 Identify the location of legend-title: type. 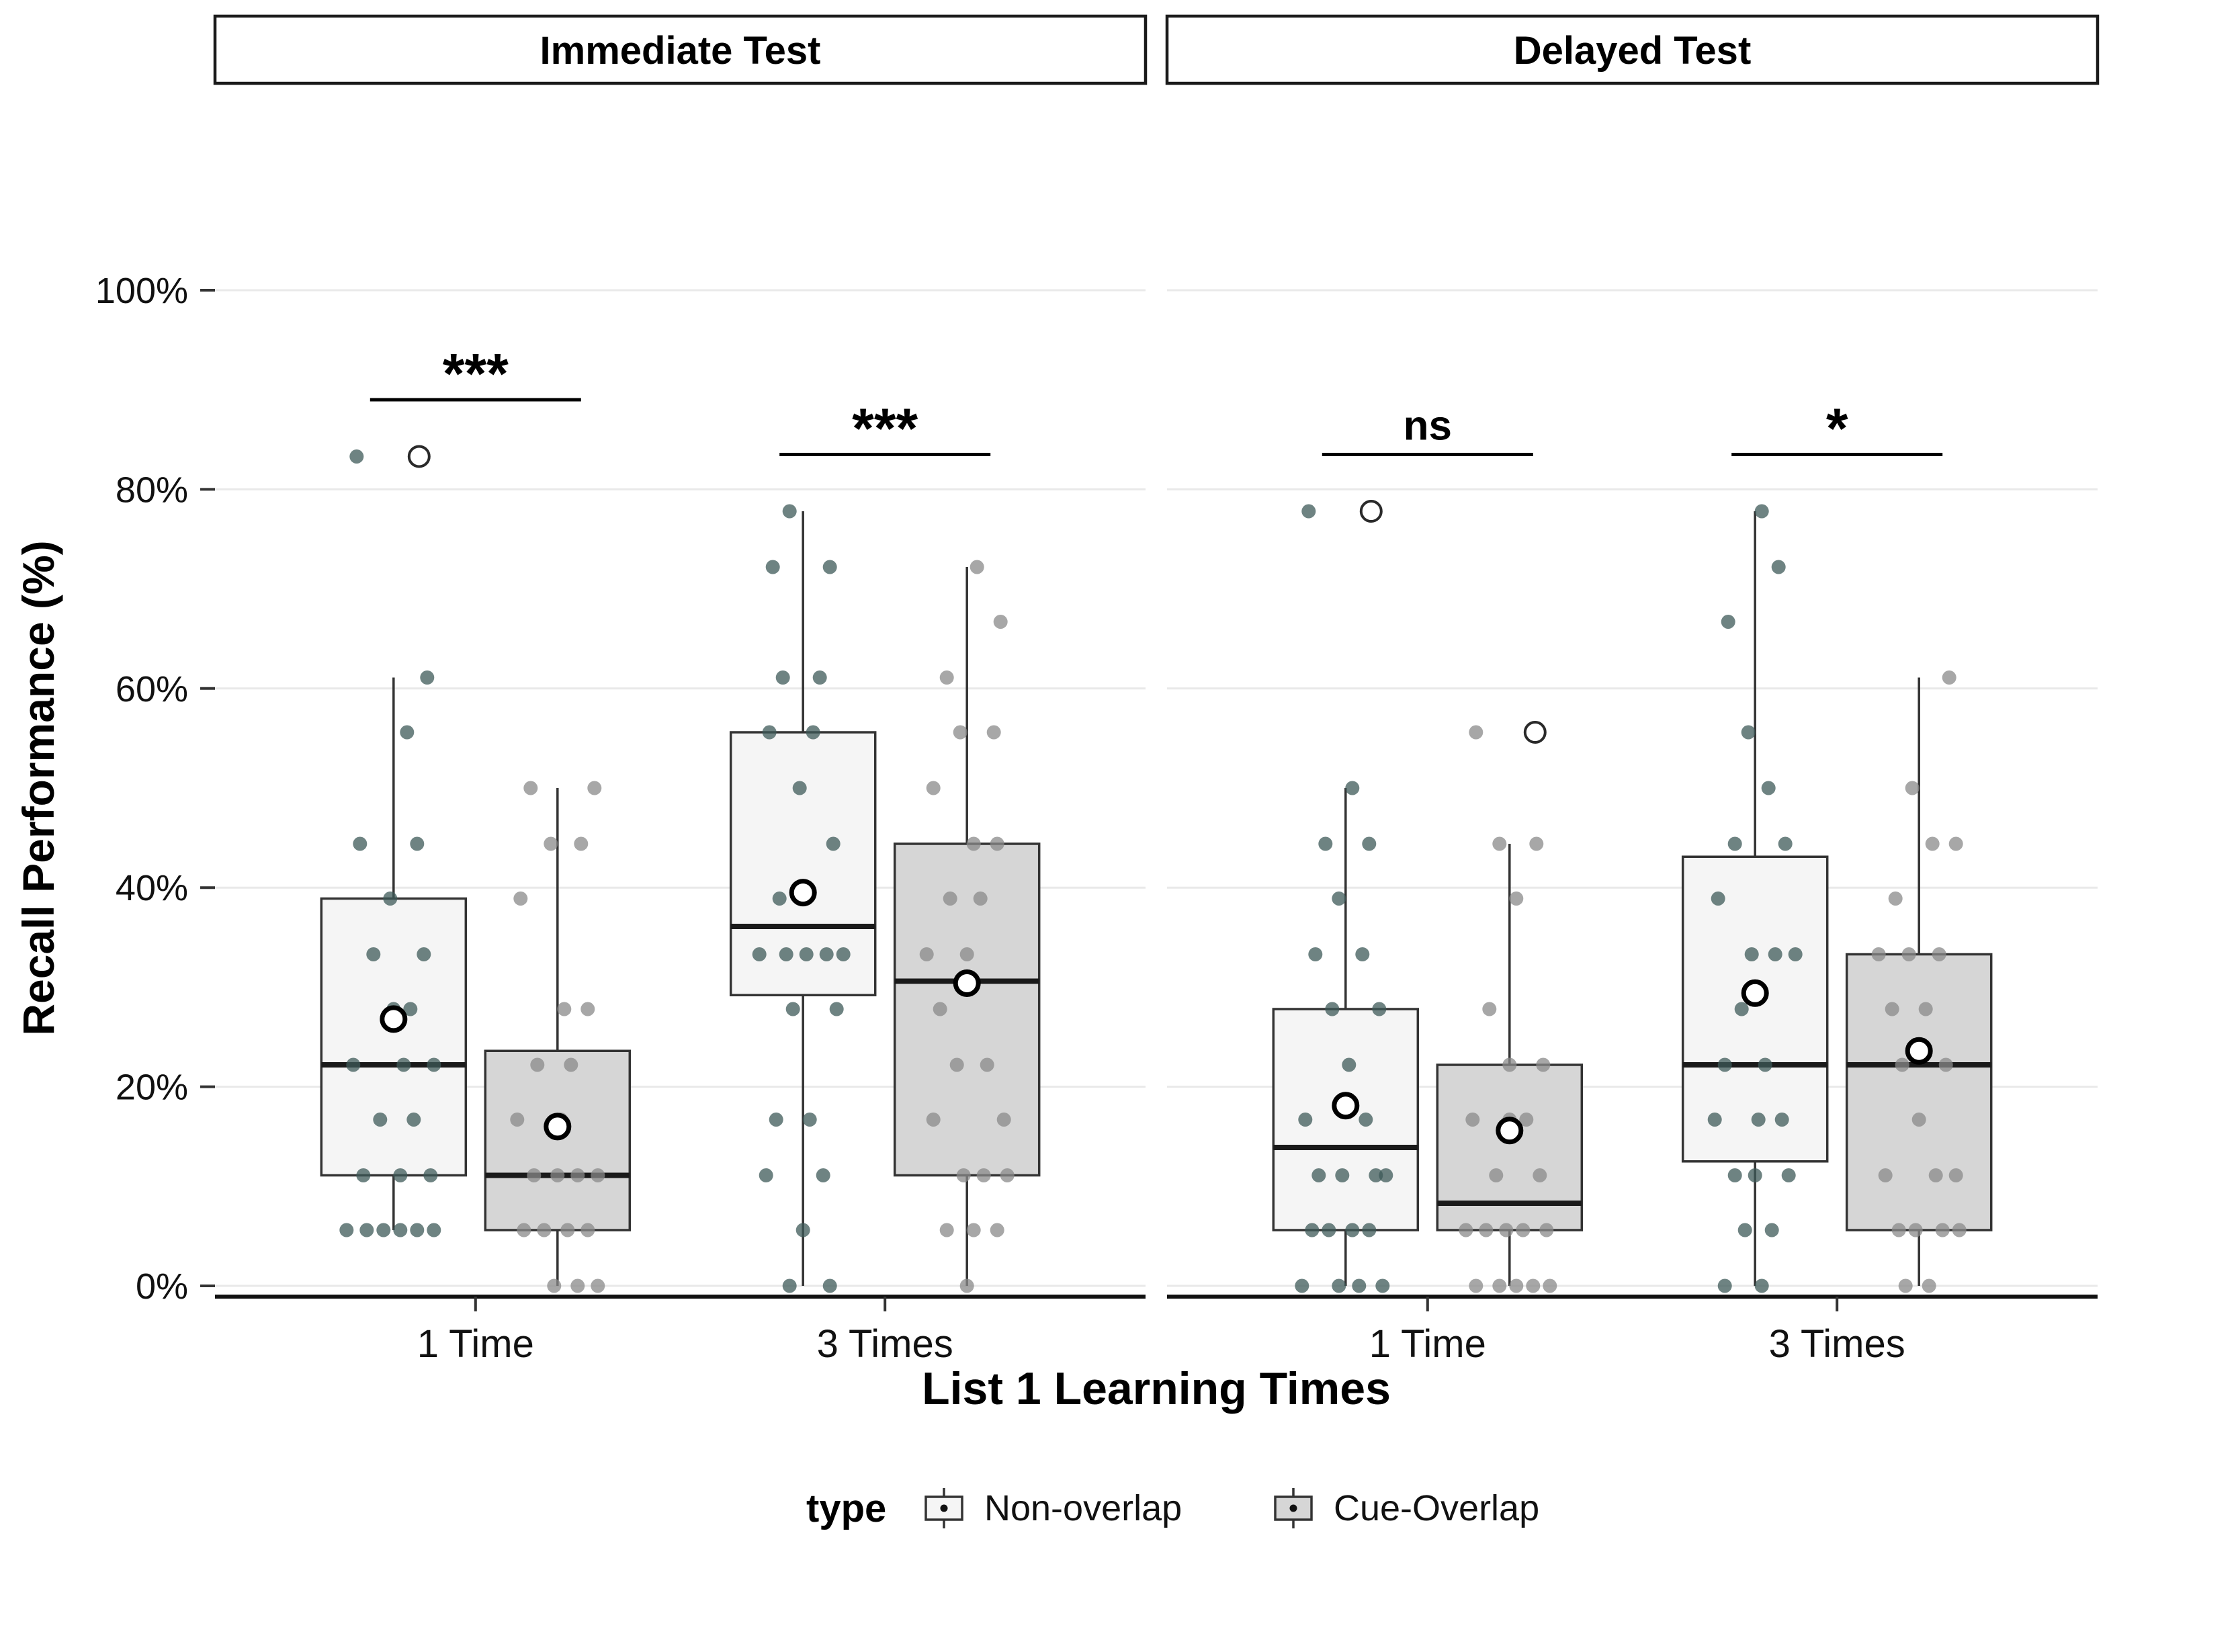
(846, 1508).